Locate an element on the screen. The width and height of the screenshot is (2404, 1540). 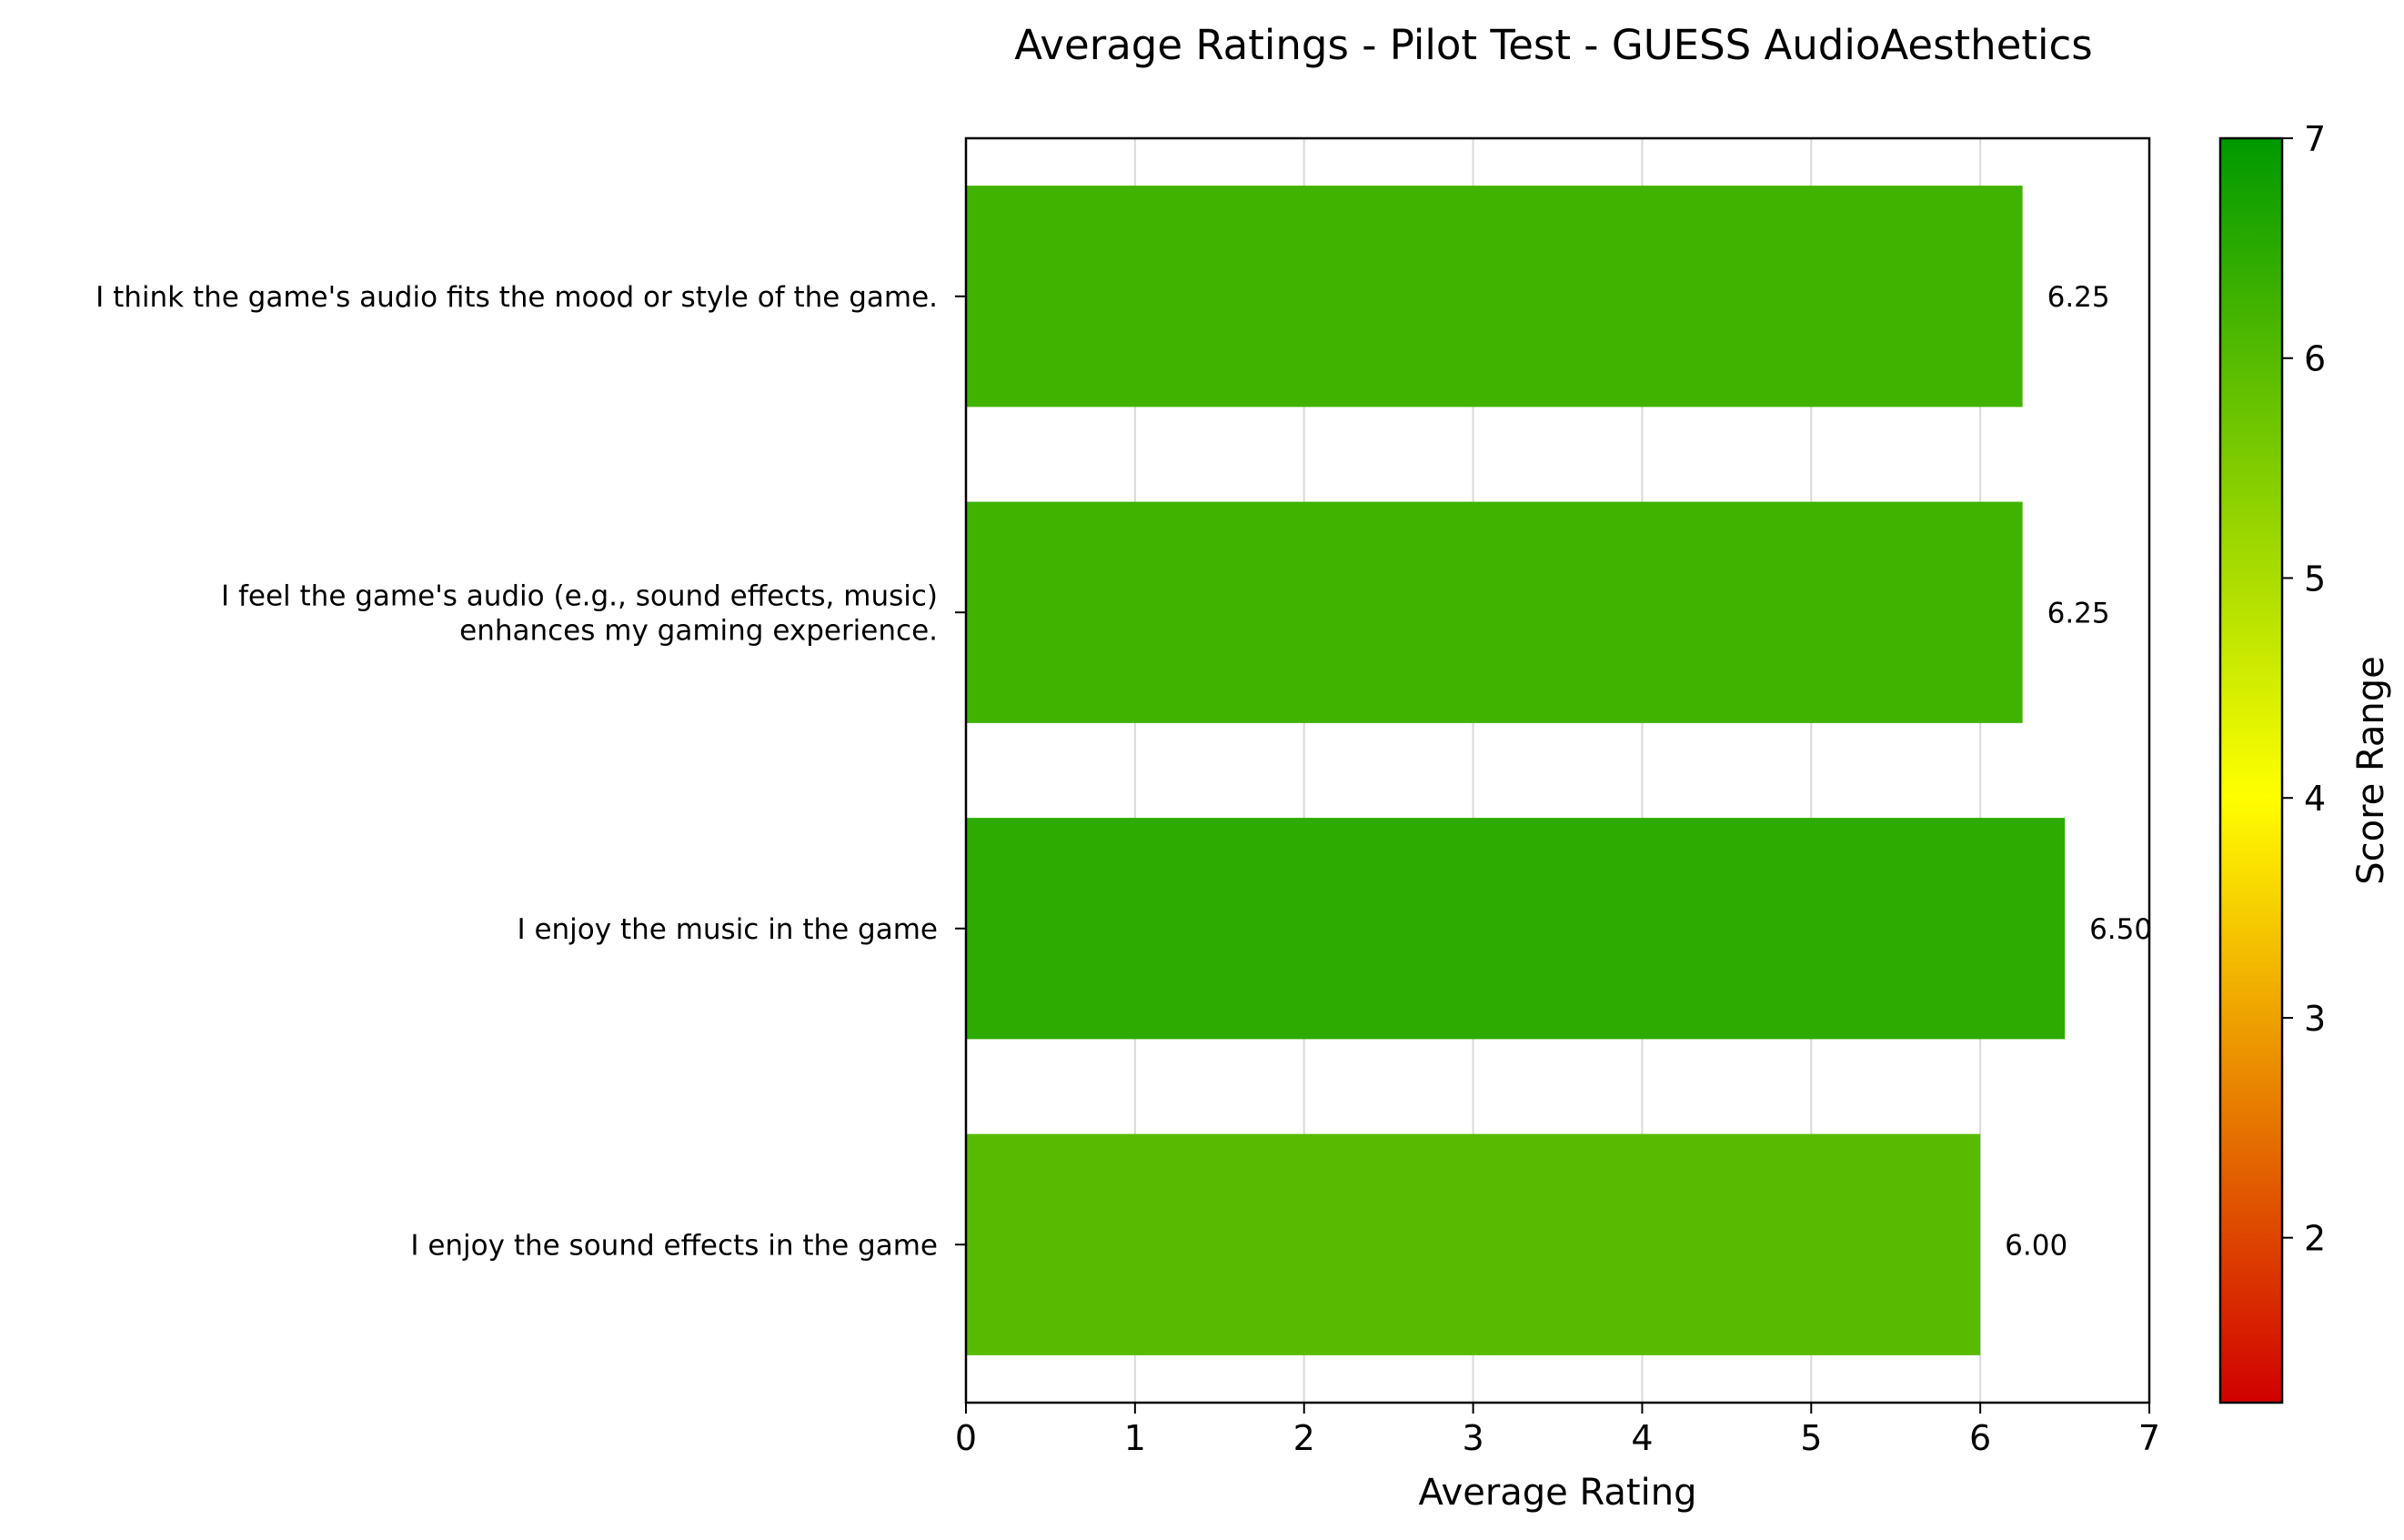
x-tick-label: 6 is located at coordinates (1980, 1438).